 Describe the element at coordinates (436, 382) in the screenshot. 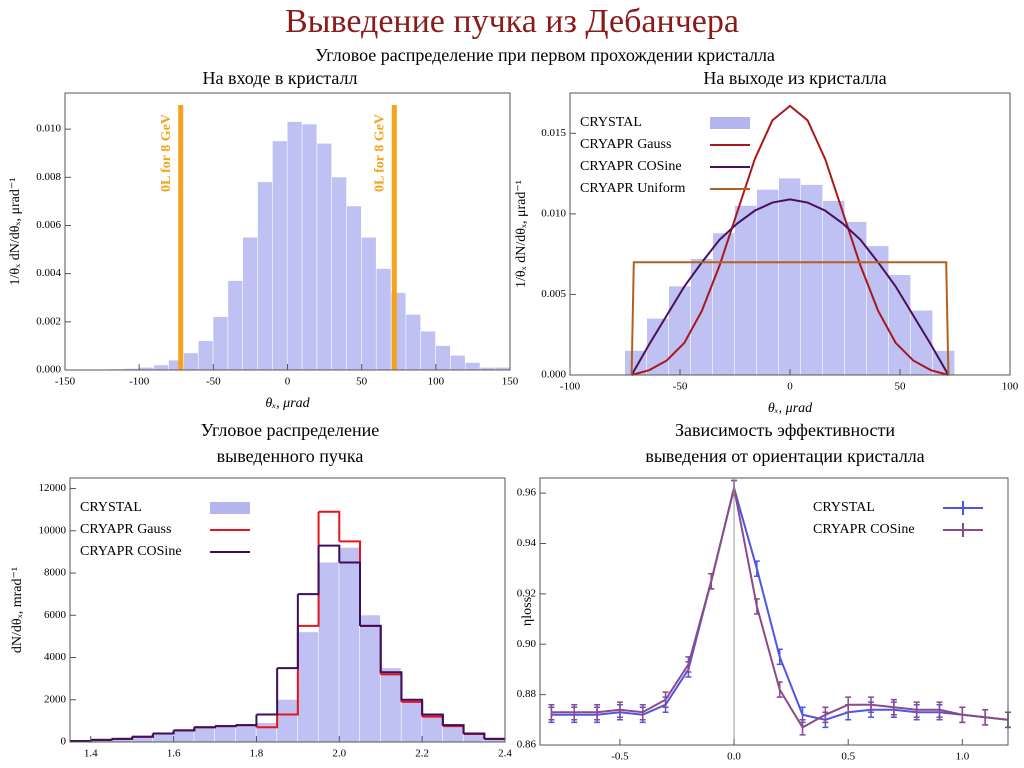

I see `x-tick-label: 100` at that location.